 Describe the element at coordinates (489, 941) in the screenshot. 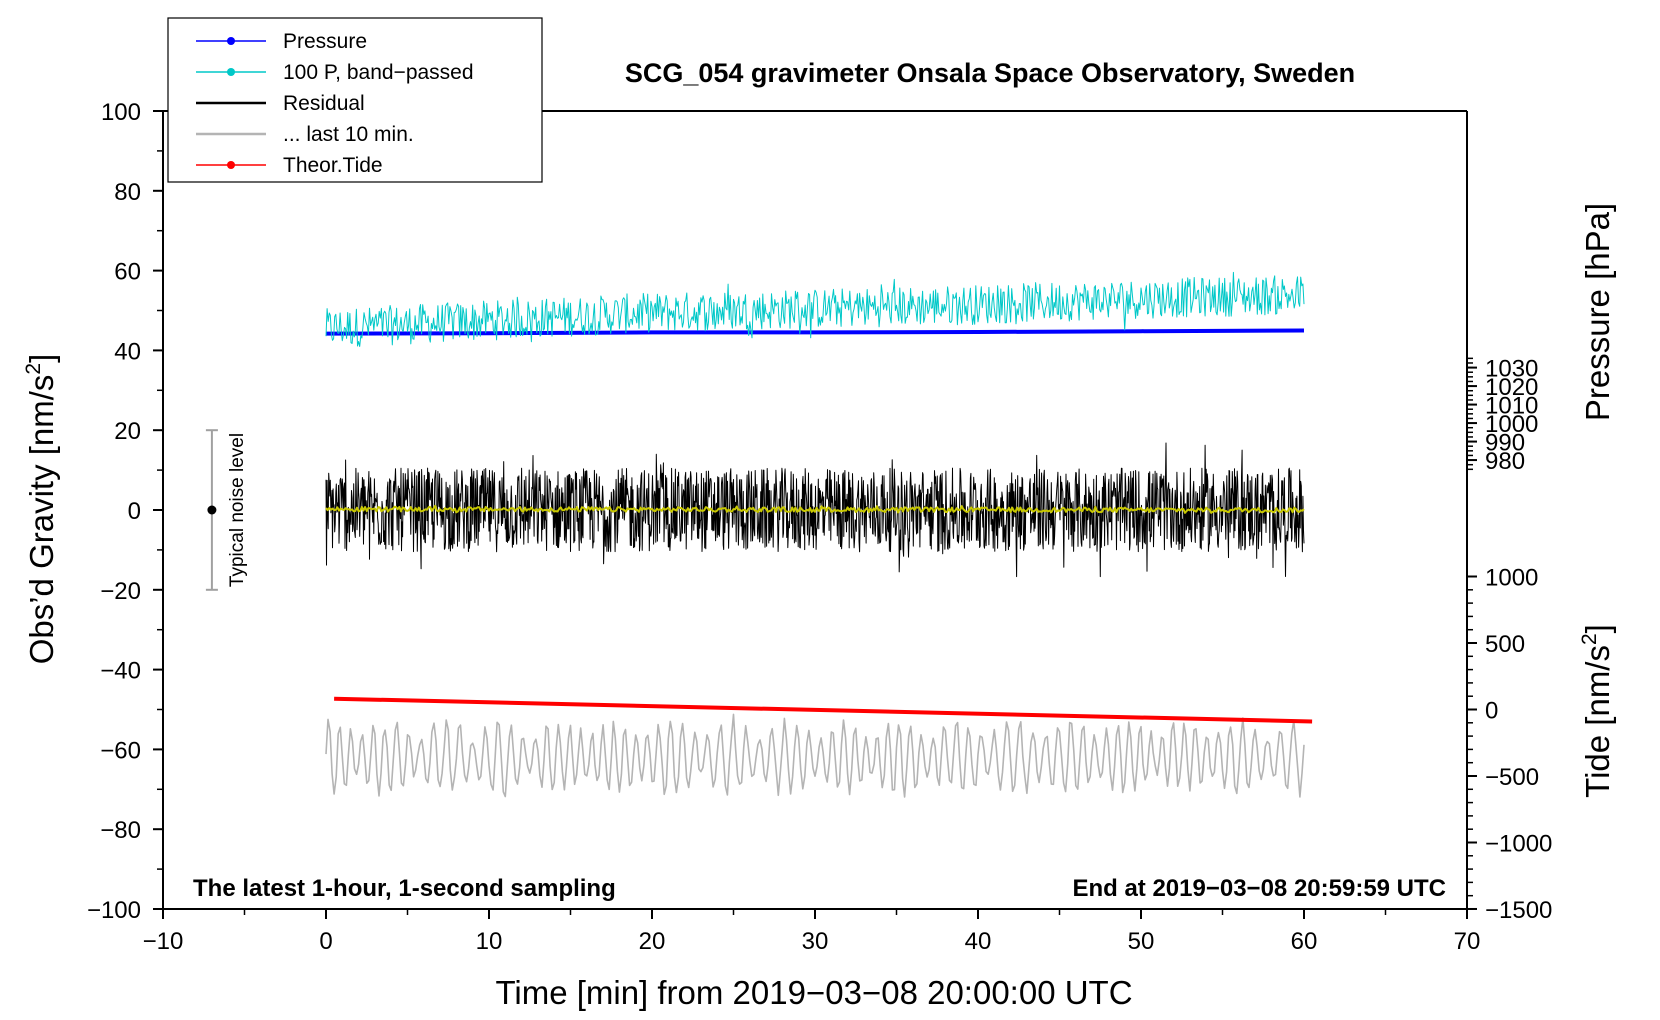

I see `x-tick-label: 10` at that location.